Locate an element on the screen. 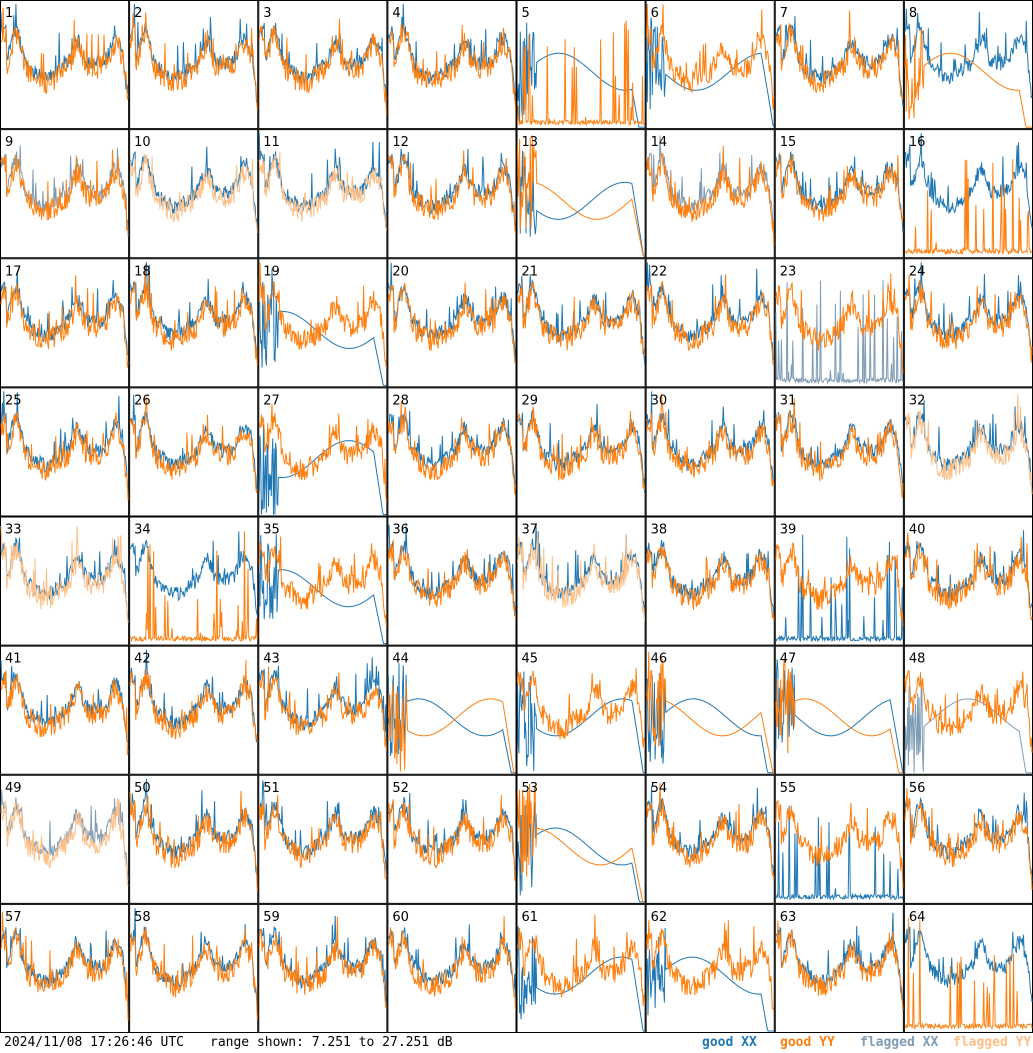  panel-label: 51 is located at coordinates (271, 788).